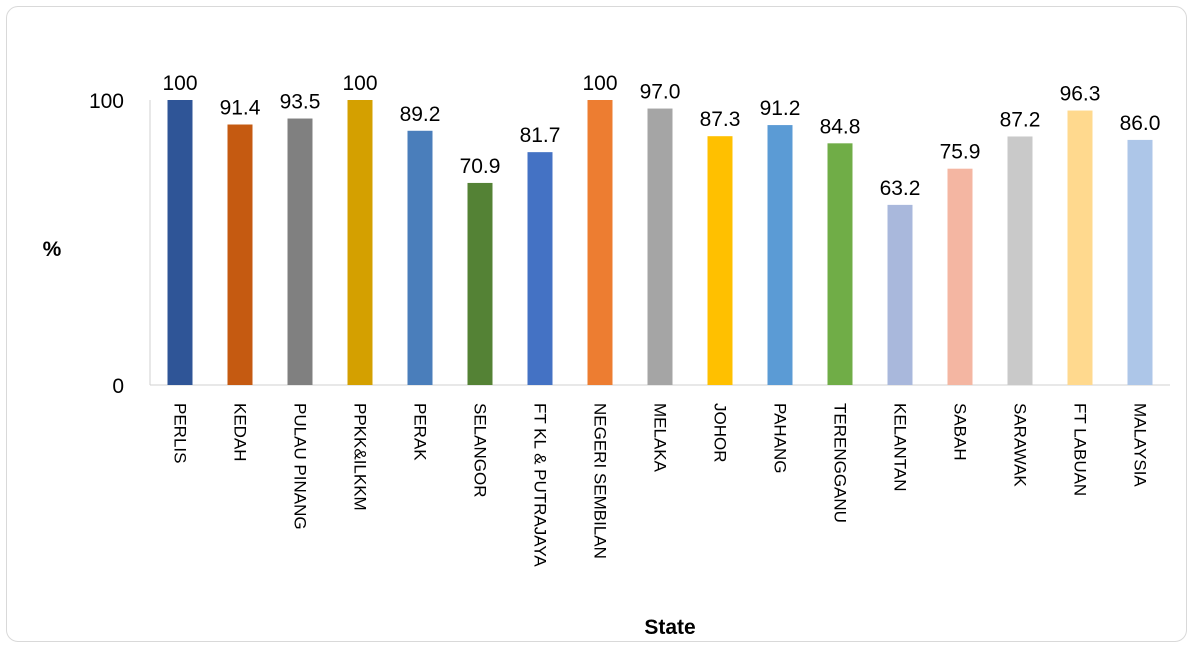  Describe the element at coordinates (240, 108) in the screenshot. I see `bar-value-label-1: 91.4` at that location.